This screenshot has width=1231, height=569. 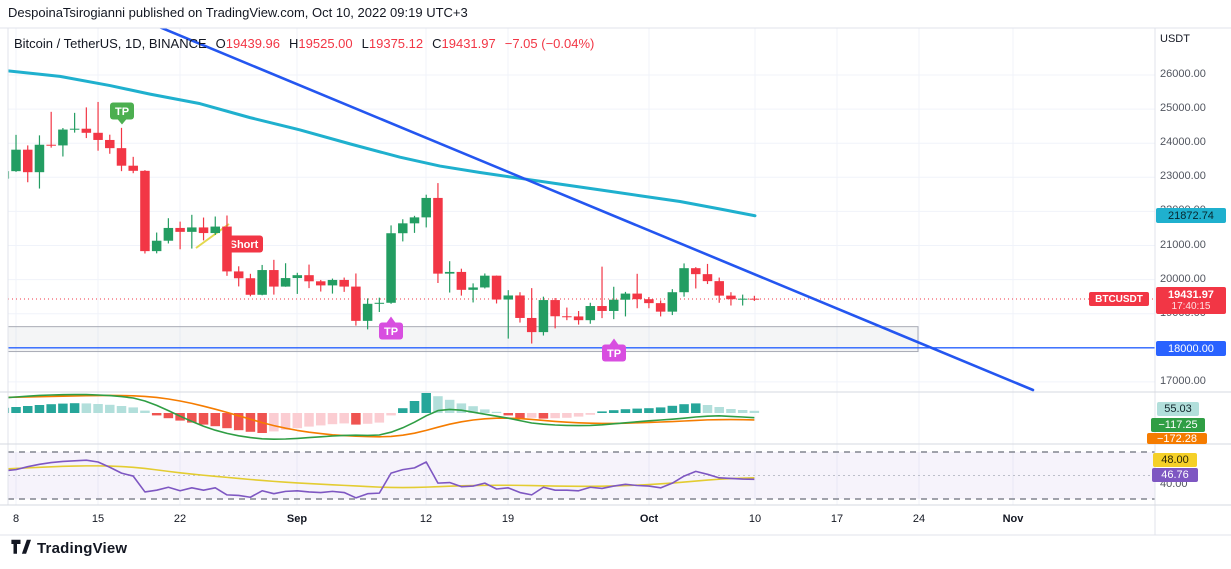 I want to click on symbol-title: Bitcoin / TetherUS, 1D, BINANCE, so click(x=110, y=43).